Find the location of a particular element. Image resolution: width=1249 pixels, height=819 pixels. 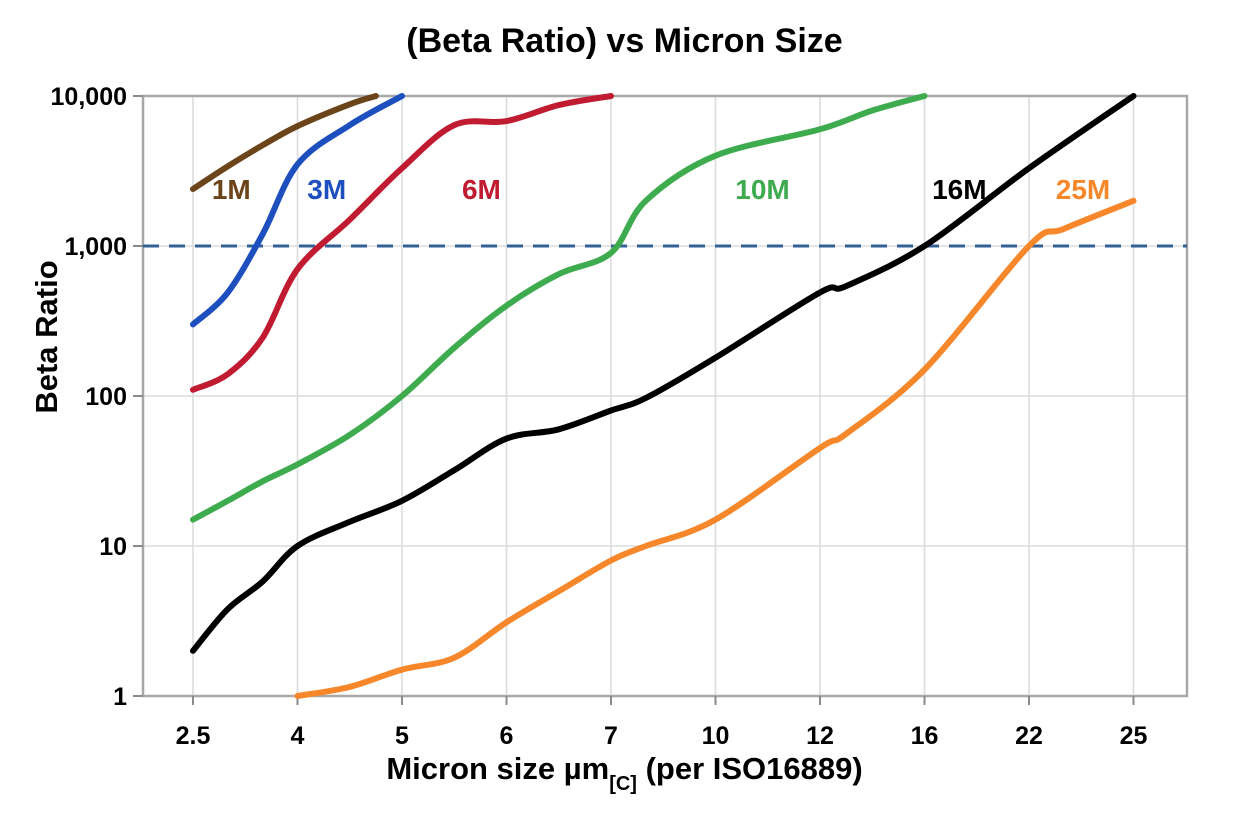

y-tick-label: 10,000 is located at coordinates (89, 97).